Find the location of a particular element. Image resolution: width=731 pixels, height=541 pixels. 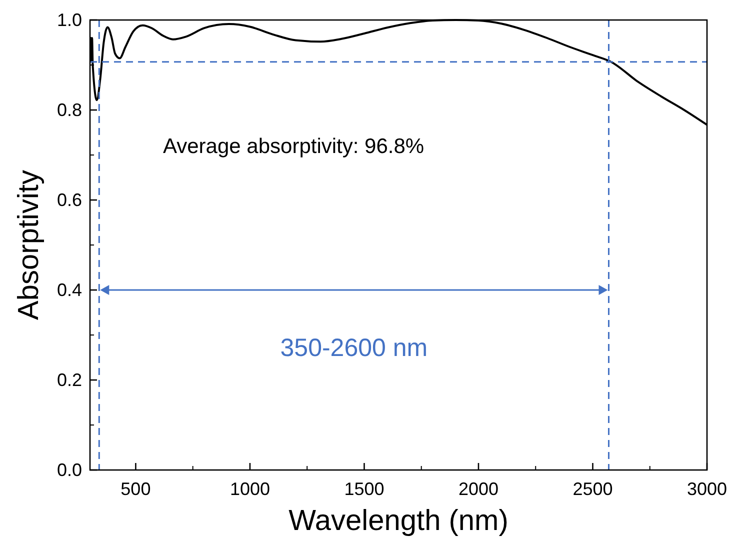

y-tick-label: 0.6 is located at coordinates (69, 200).